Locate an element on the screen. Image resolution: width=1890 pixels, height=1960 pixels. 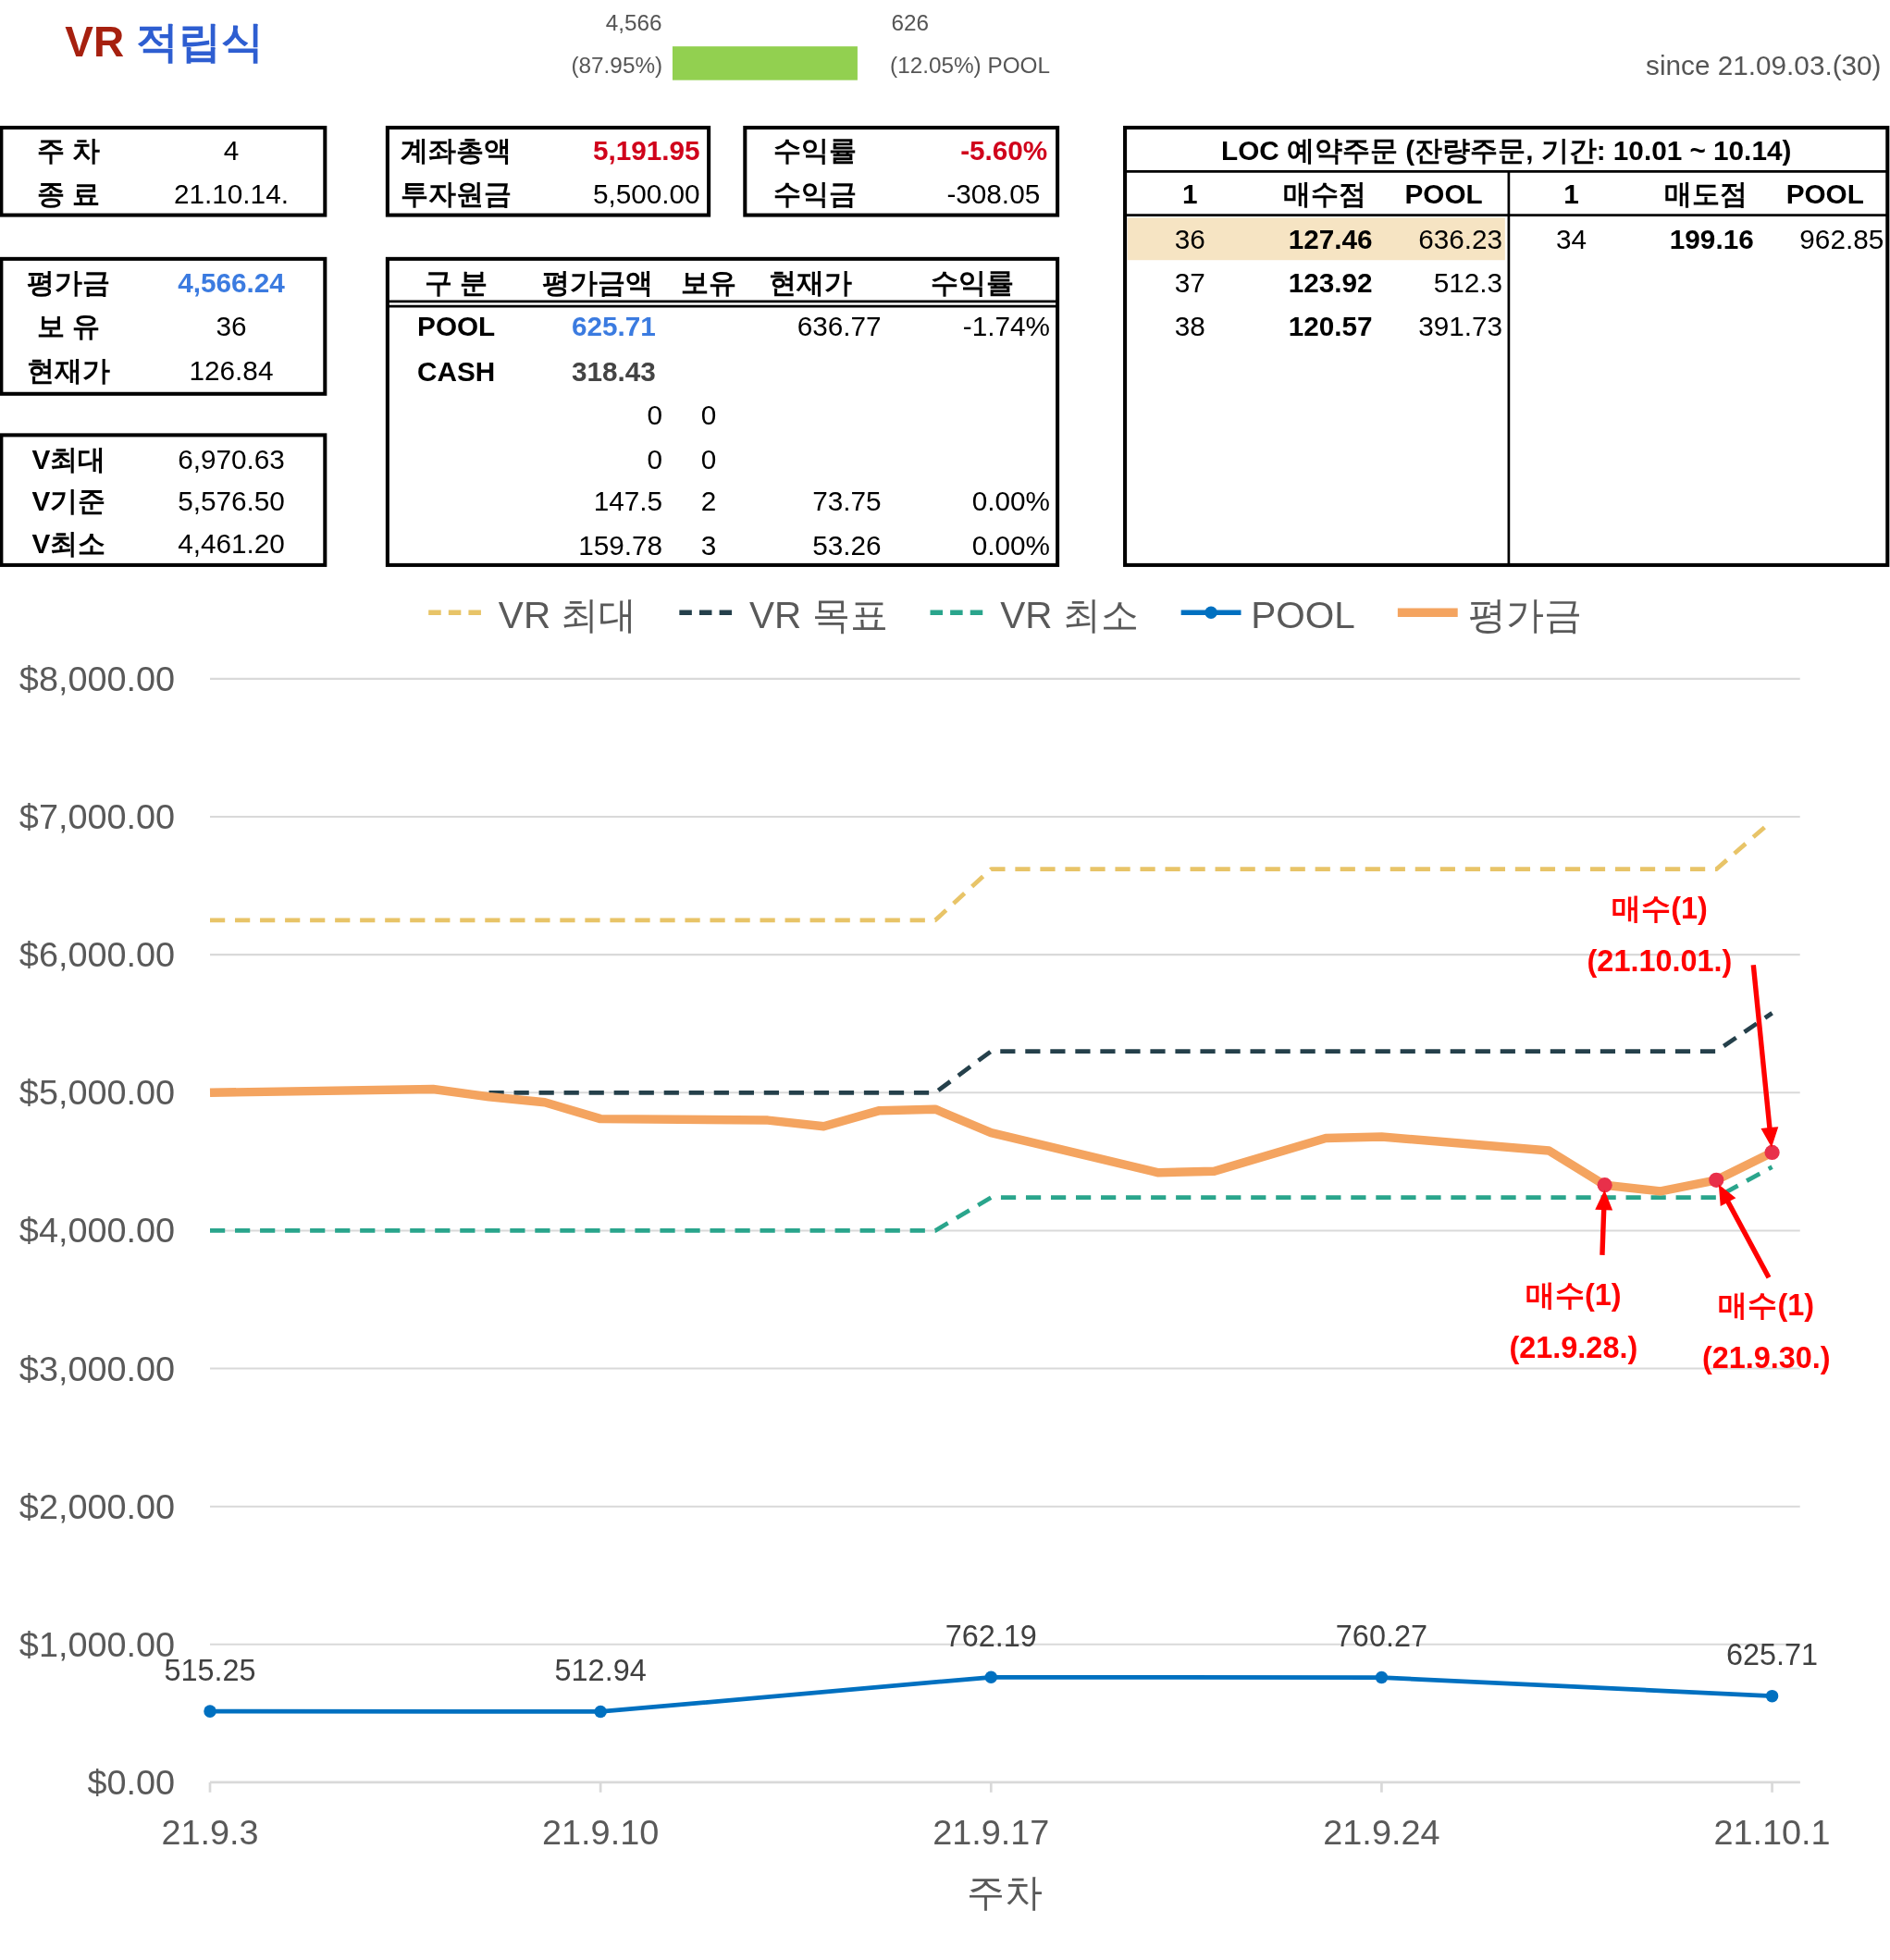
text: -1.74% is located at coordinates (1006, 326).